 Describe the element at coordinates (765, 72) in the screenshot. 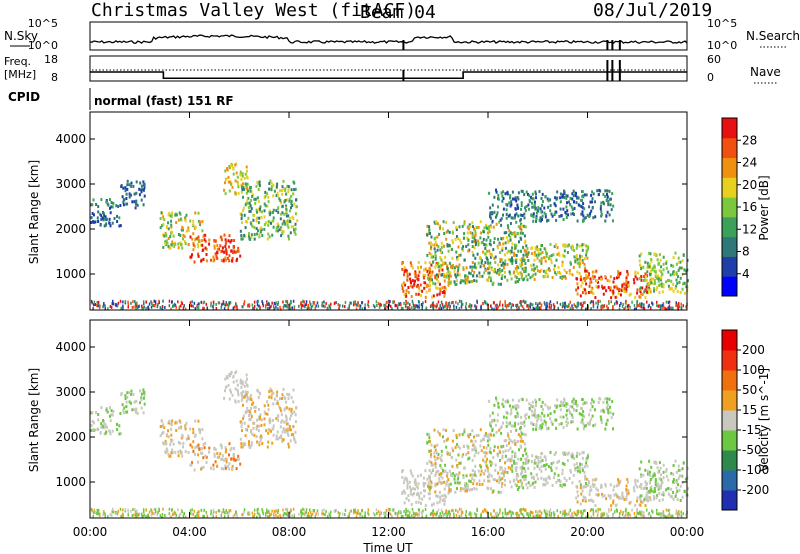

I see `nave-label: Nave` at that location.